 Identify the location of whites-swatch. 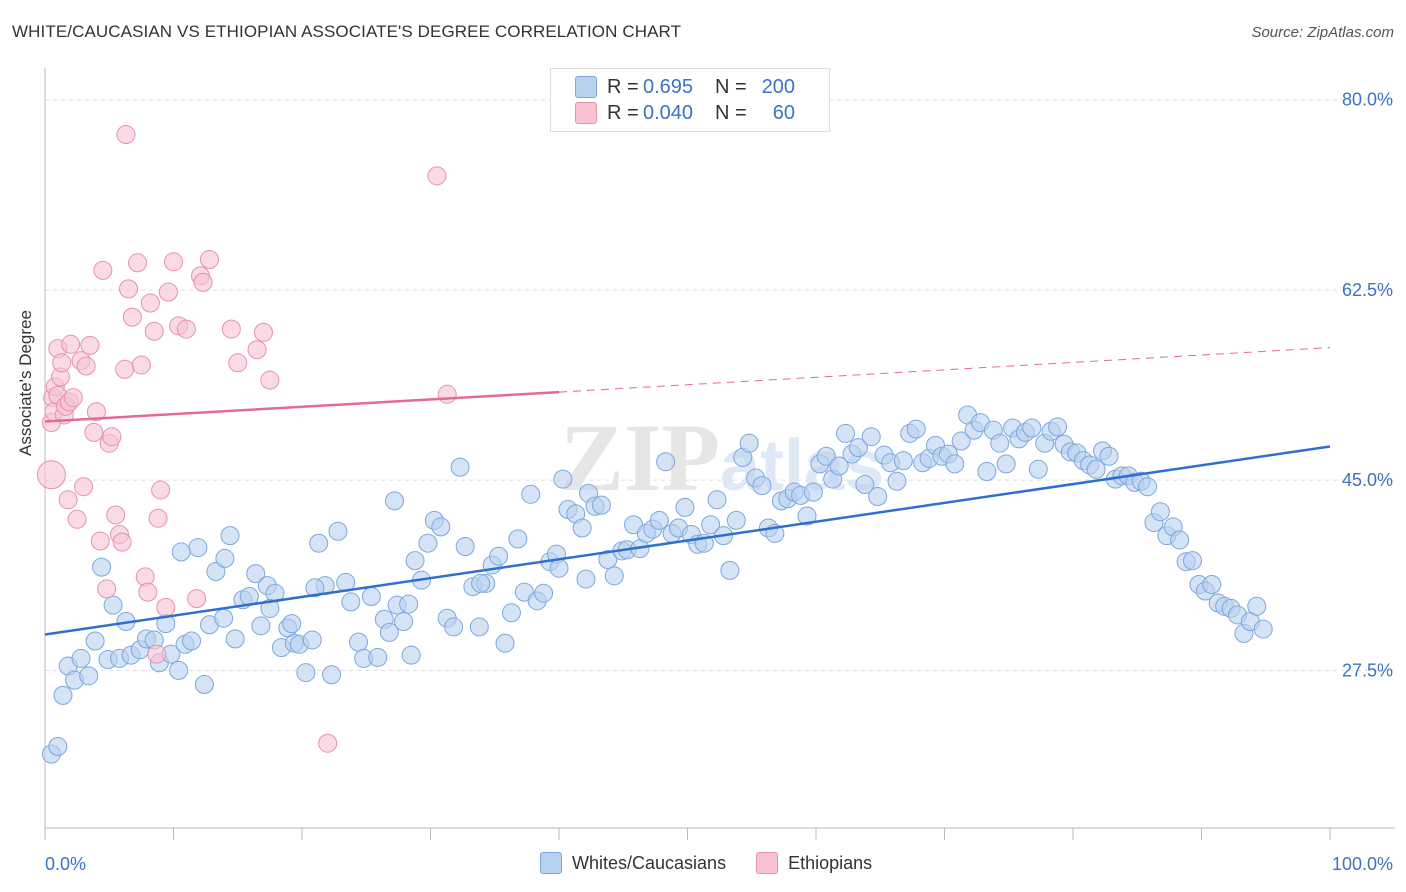
(551, 863).